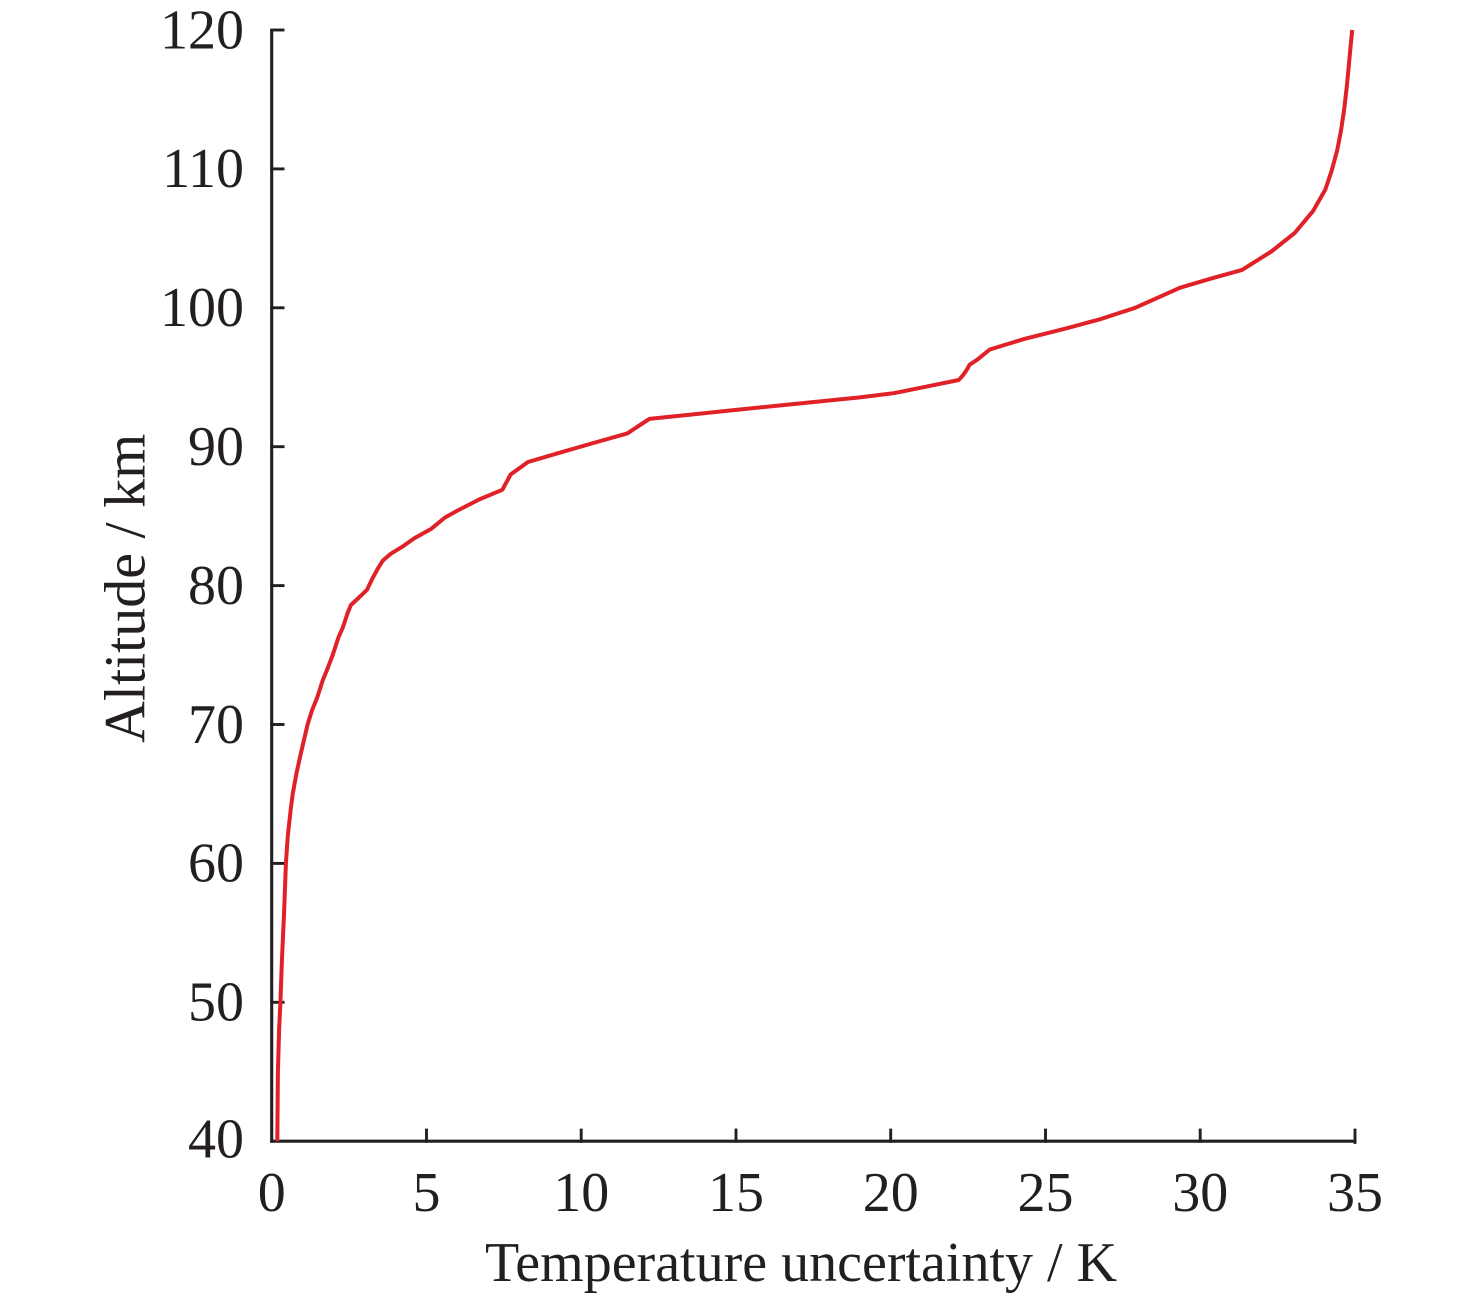  What do you see at coordinates (203, 169) in the screenshot?
I see `svg-text: 110` at bounding box center [203, 169].